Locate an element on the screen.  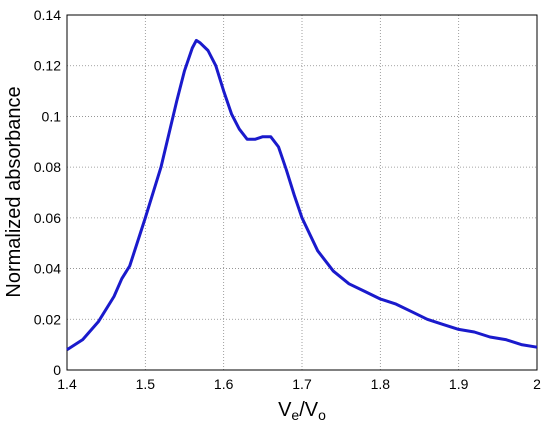
y-tick-label: 0.04 is located at coordinates (47, 269).